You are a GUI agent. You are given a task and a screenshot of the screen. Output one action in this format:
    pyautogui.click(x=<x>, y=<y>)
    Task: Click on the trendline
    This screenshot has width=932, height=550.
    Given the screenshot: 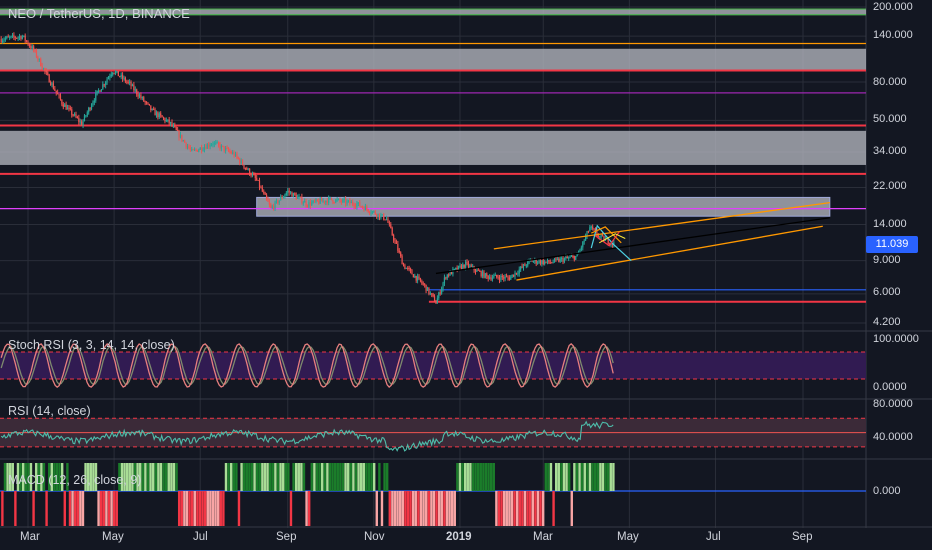 What is the action you would take?
    pyautogui.click(x=632, y=246)
    